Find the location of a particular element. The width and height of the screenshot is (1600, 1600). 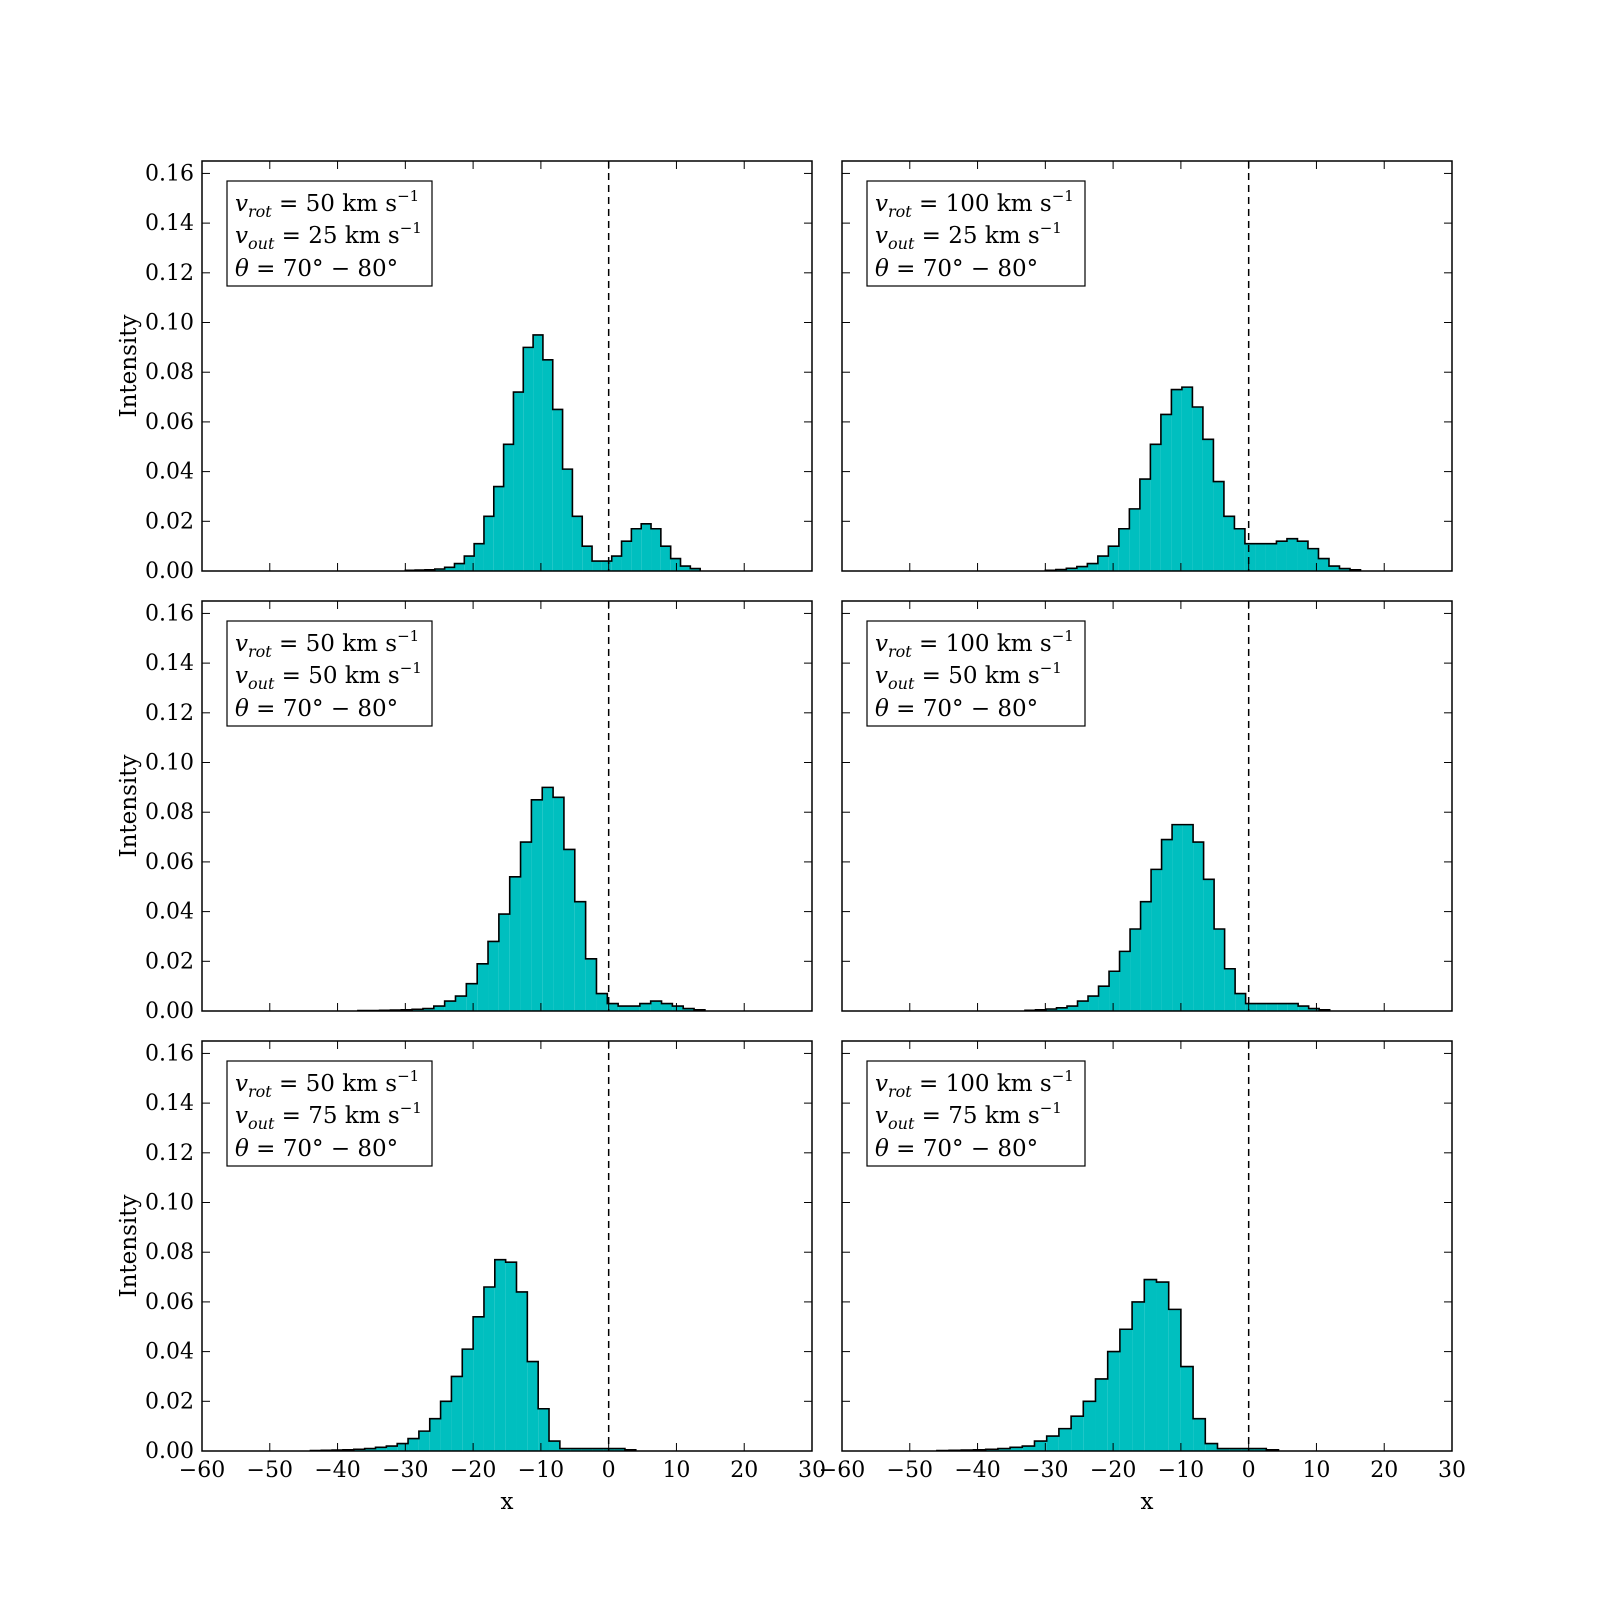

annotation-line: vout = 25 km s−1 is located at coordinates (968, 236).